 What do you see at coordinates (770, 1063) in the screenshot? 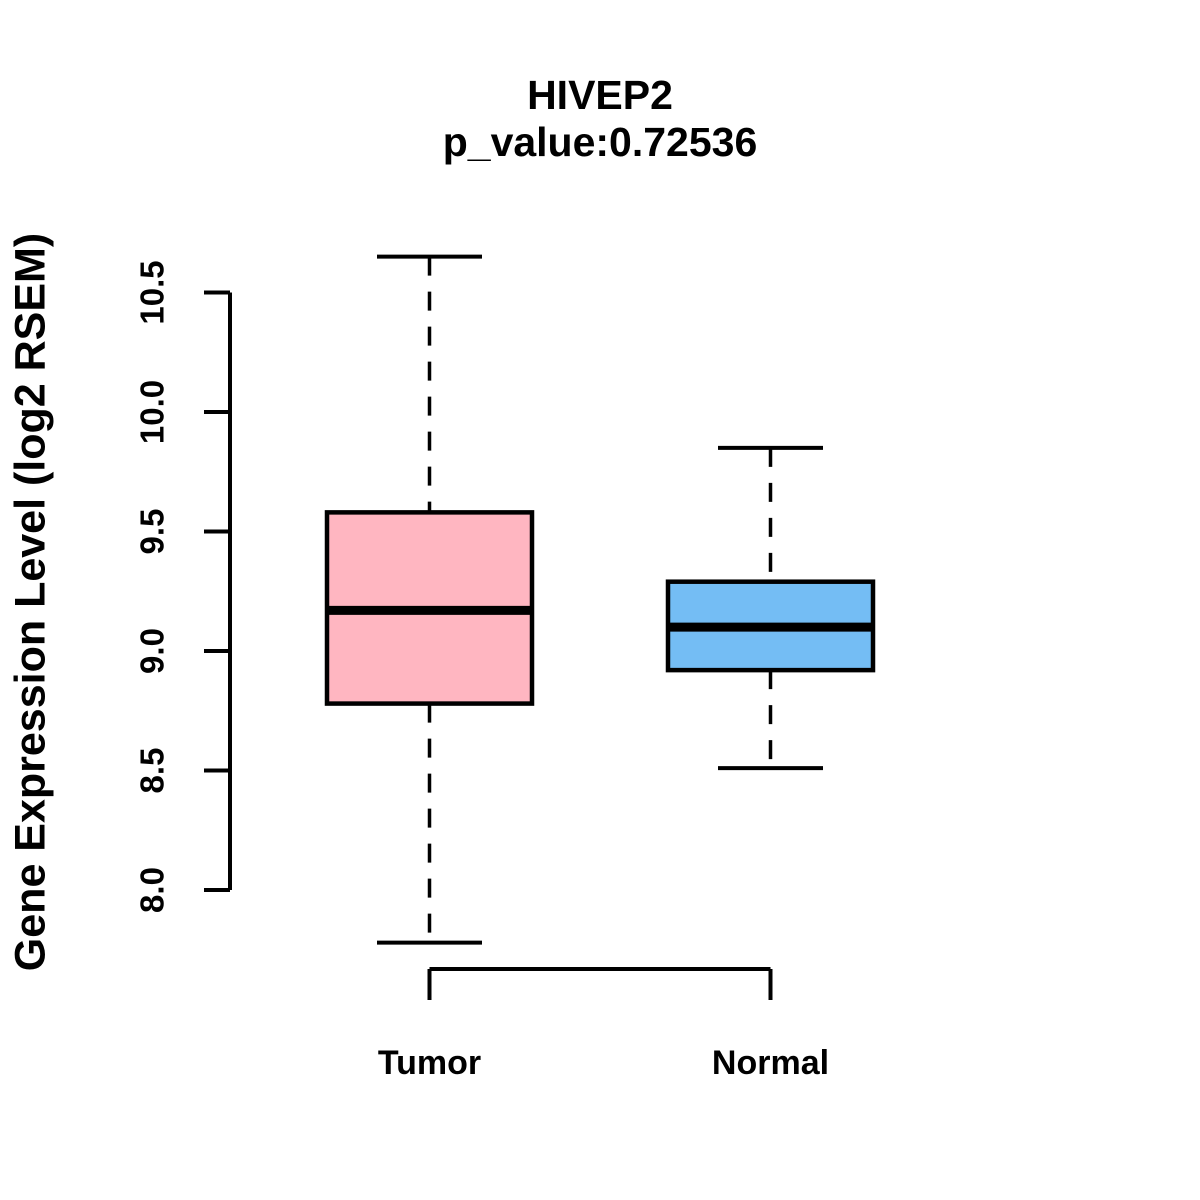
I see `category-label: Normal` at bounding box center [770, 1063].